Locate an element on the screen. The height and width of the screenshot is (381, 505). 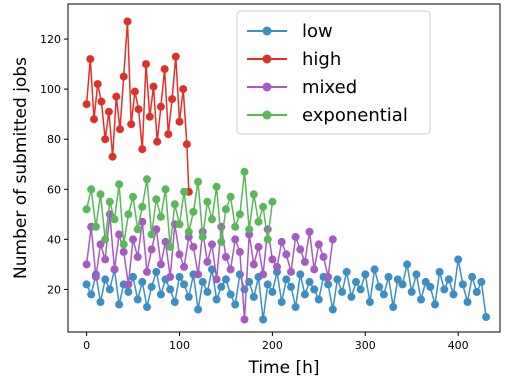
x-tick-label: 200 is located at coordinates (272, 345).